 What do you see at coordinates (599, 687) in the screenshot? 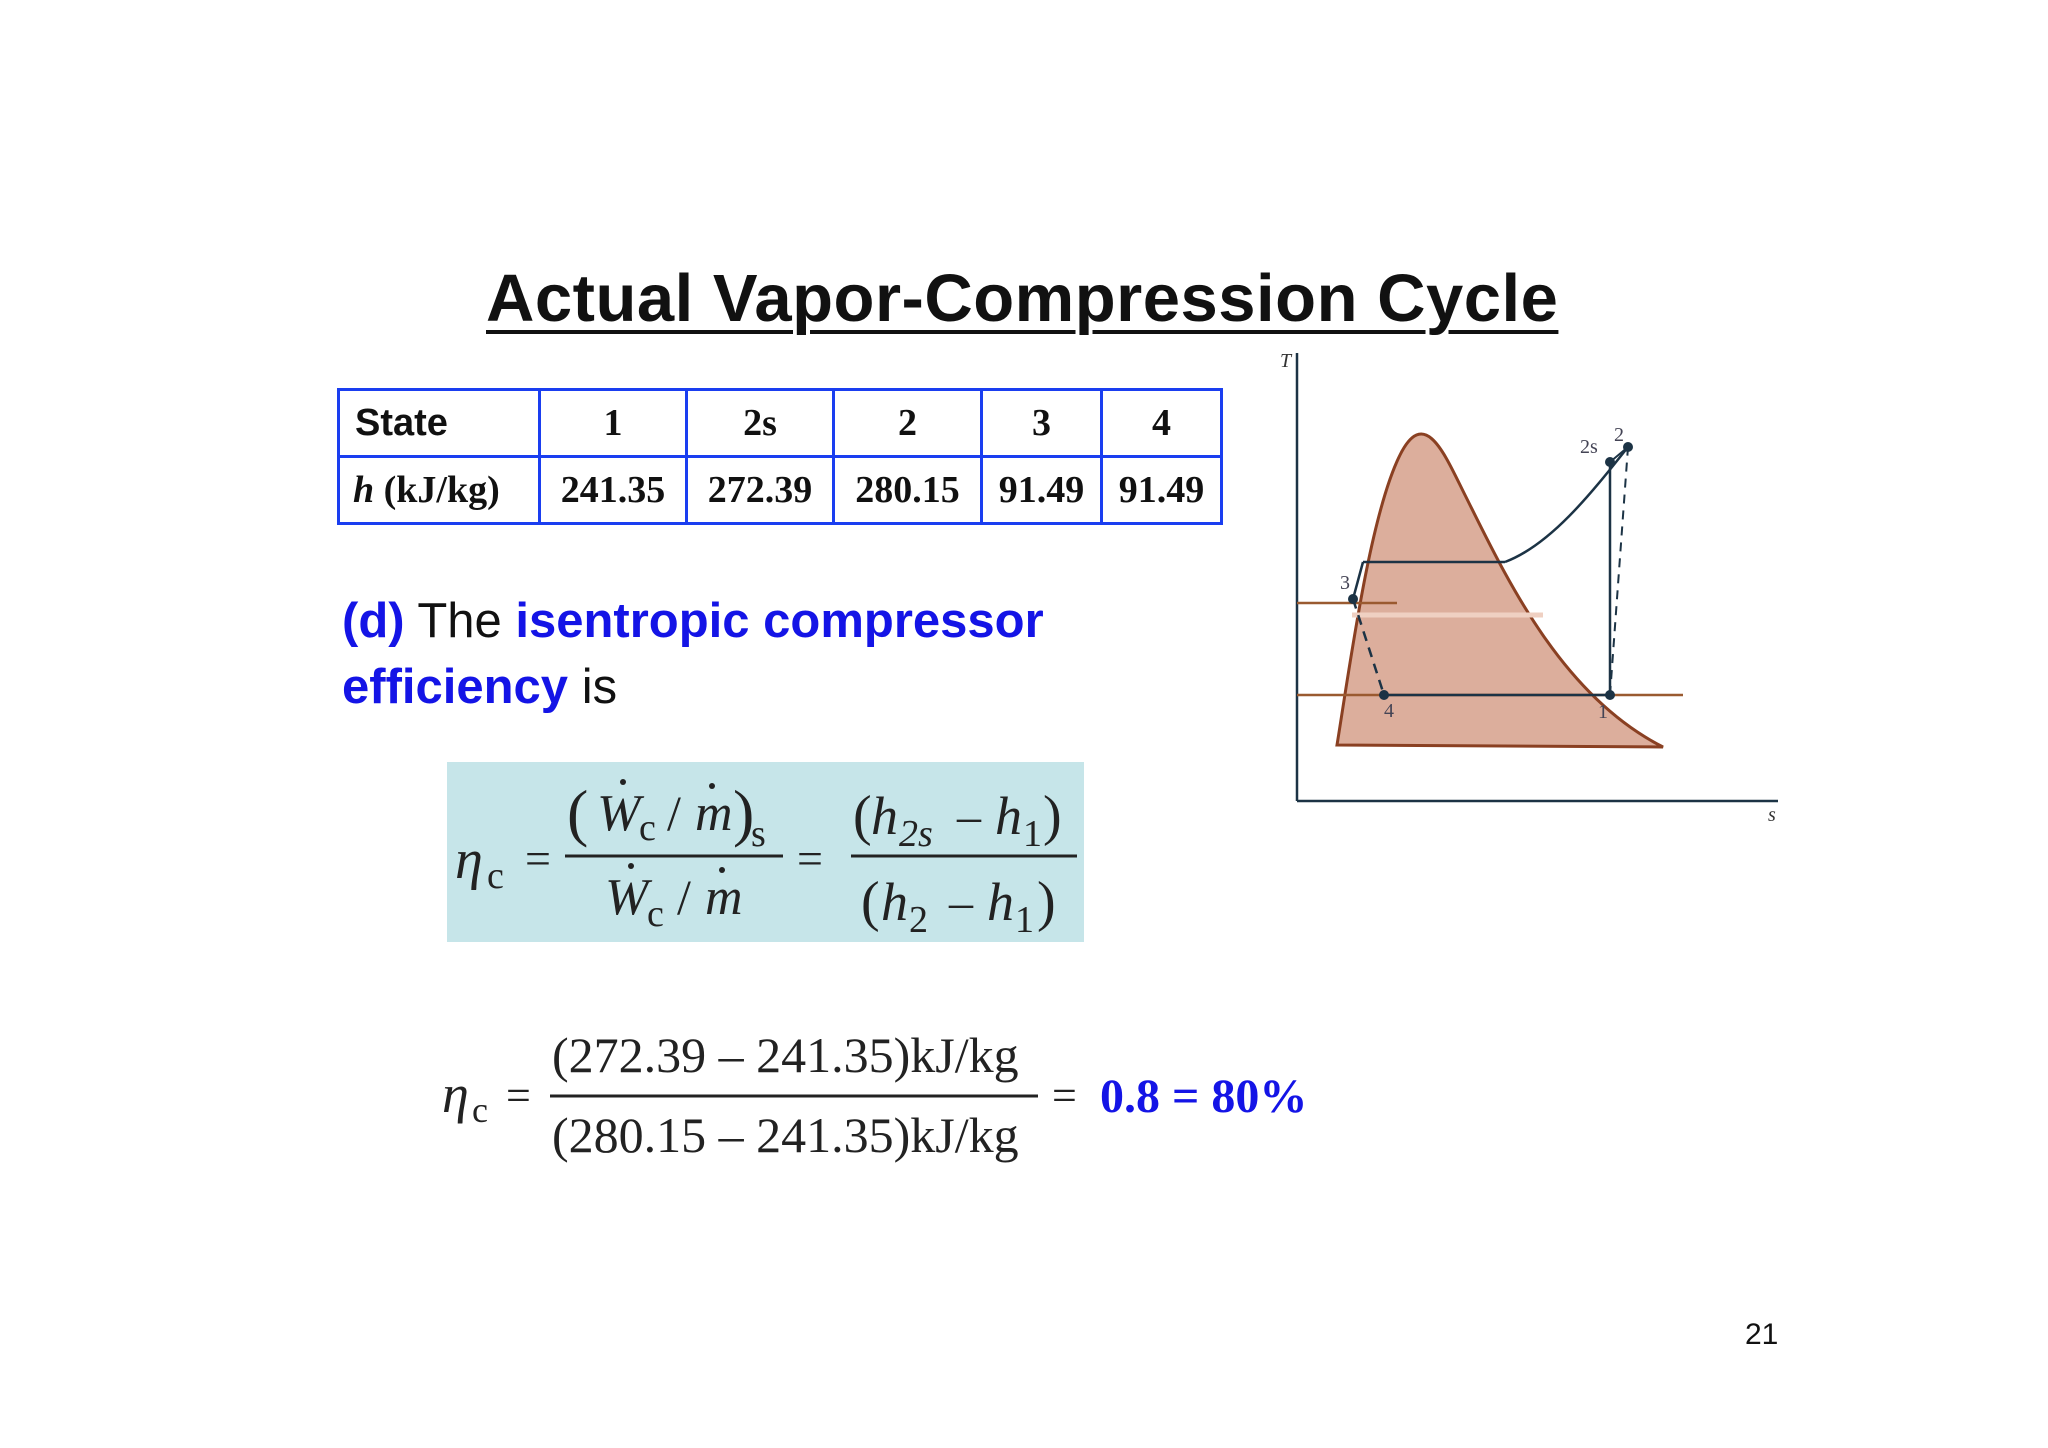
I see `statement-text: is` at bounding box center [599, 687].